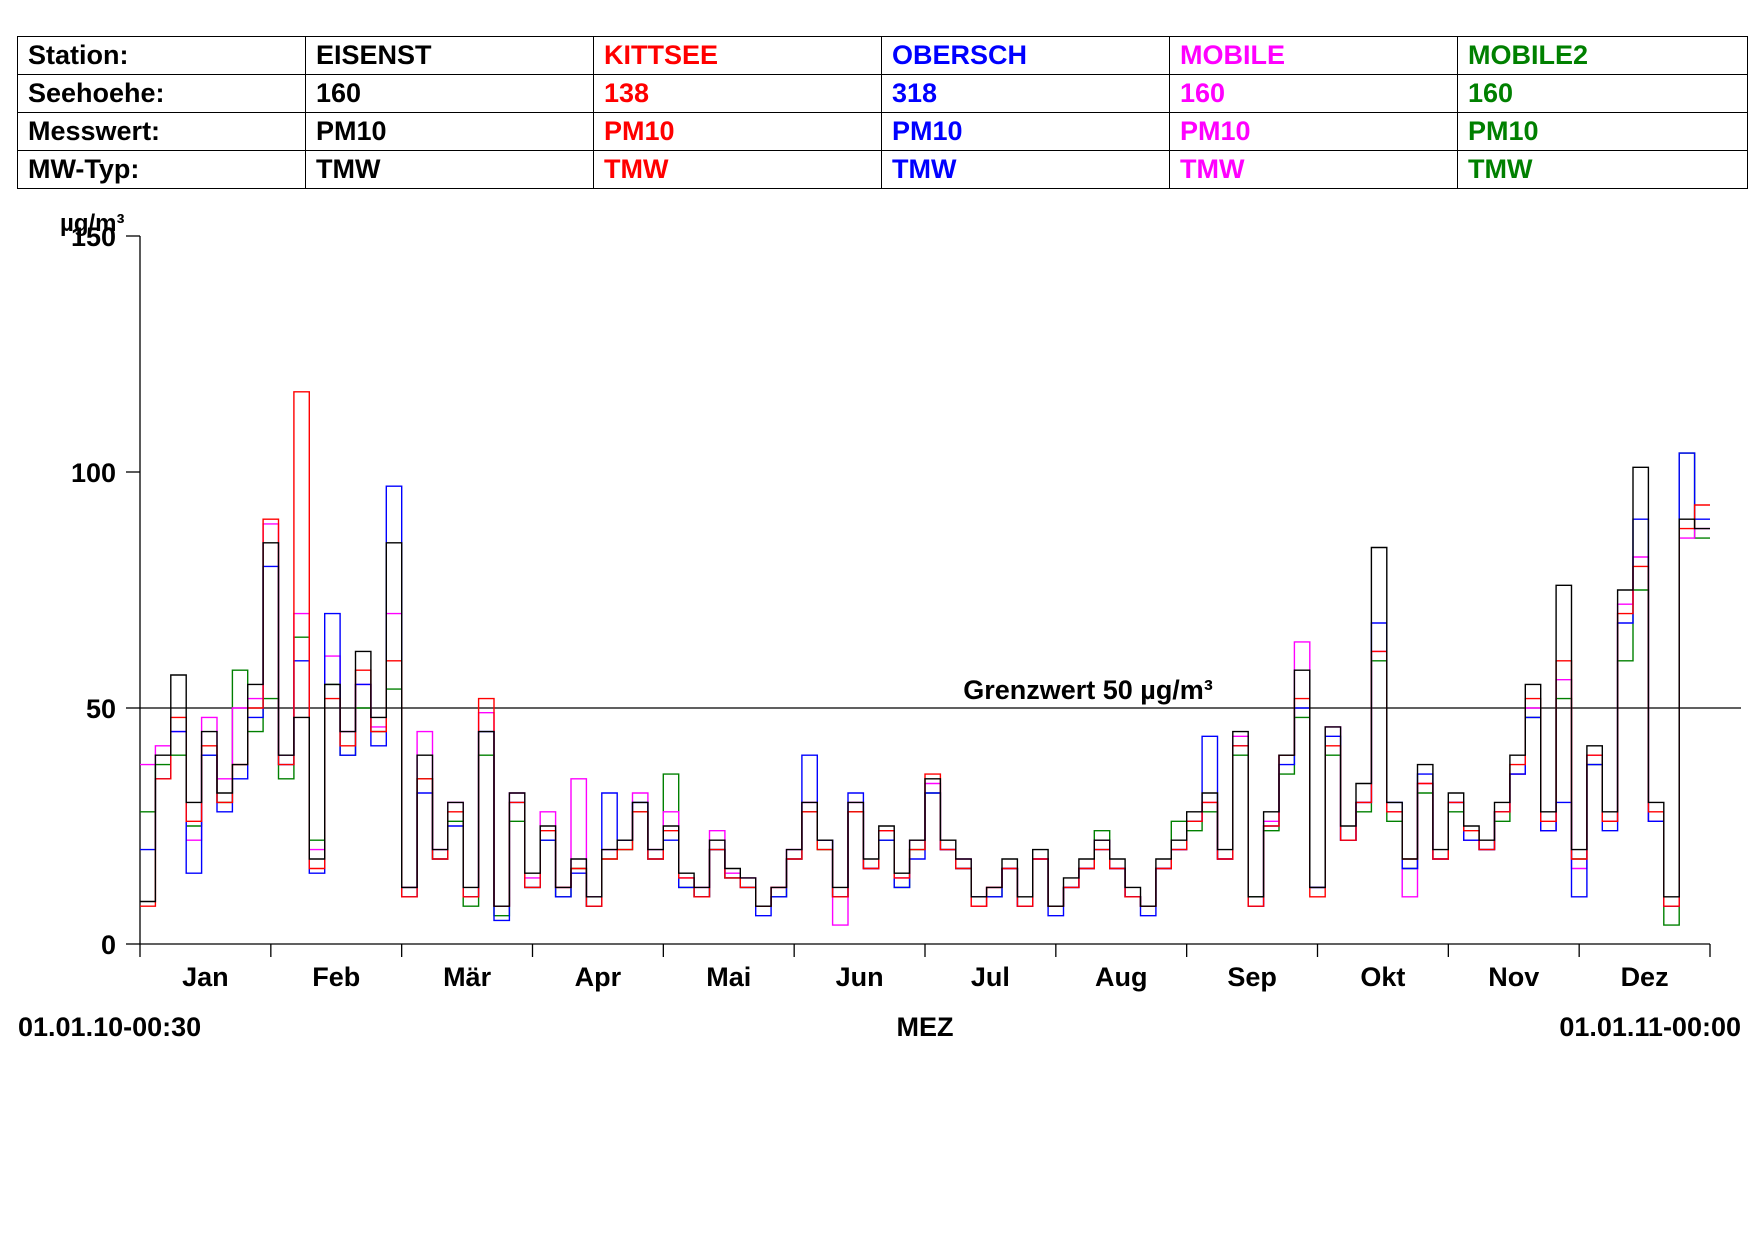 Image resolution: width=1754 pixels, height=1240 pixels. What do you see at coordinates (205, 977) in the screenshot?
I see `x-tick-label: Jan` at bounding box center [205, 977].